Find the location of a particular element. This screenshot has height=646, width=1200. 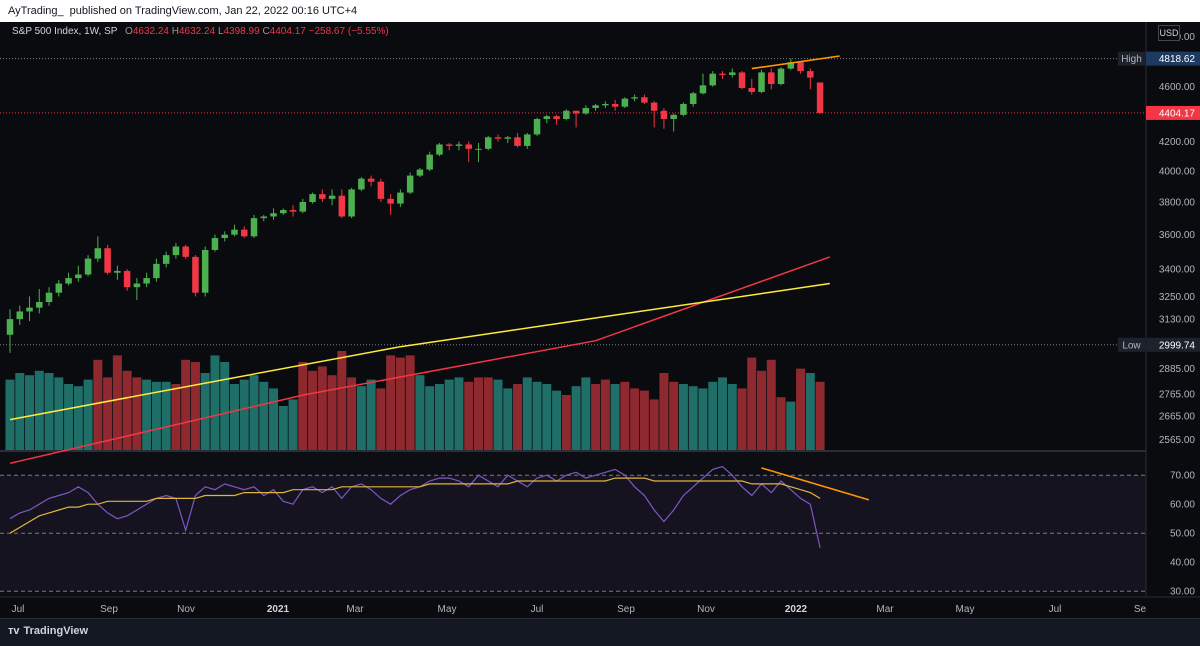

symbol-name: S&P 500 Index, 1W, SP is located at coordinates (65, 31).